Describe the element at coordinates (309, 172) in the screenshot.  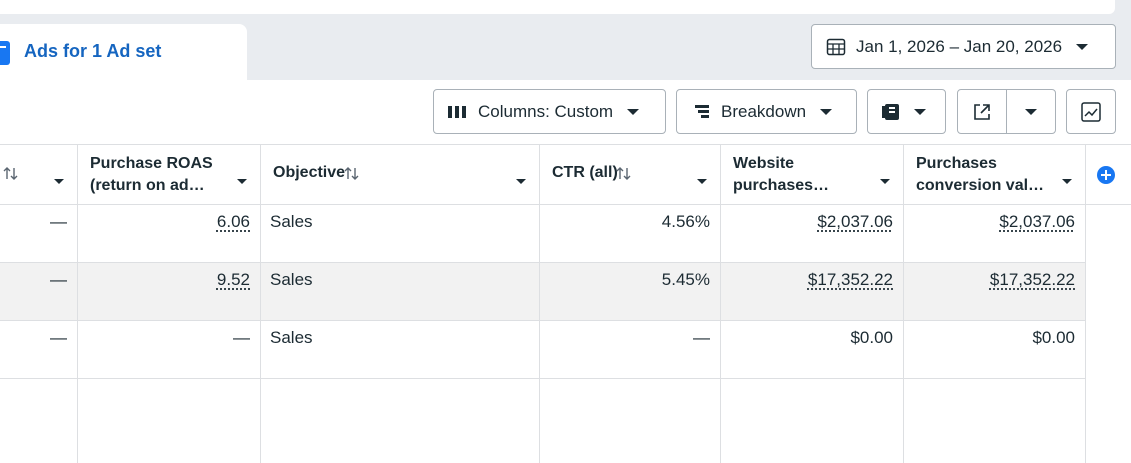
I see `header-label: Objective` at that location.